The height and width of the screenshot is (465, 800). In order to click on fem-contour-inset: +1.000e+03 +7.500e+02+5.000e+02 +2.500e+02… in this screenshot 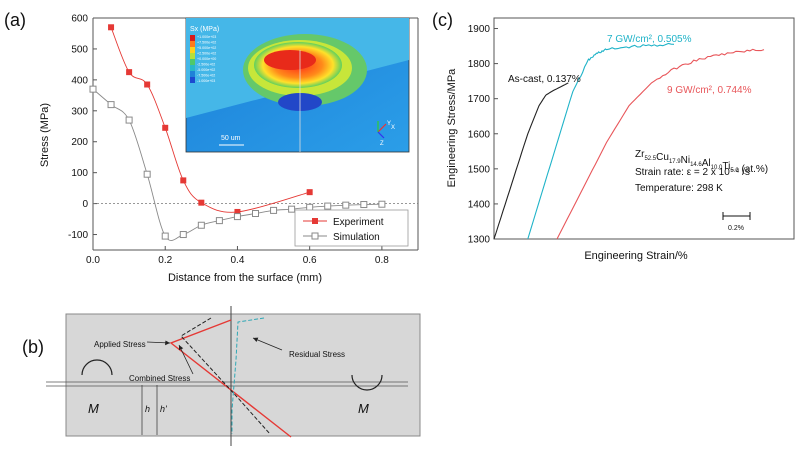, I will do `click(297, 85)`.